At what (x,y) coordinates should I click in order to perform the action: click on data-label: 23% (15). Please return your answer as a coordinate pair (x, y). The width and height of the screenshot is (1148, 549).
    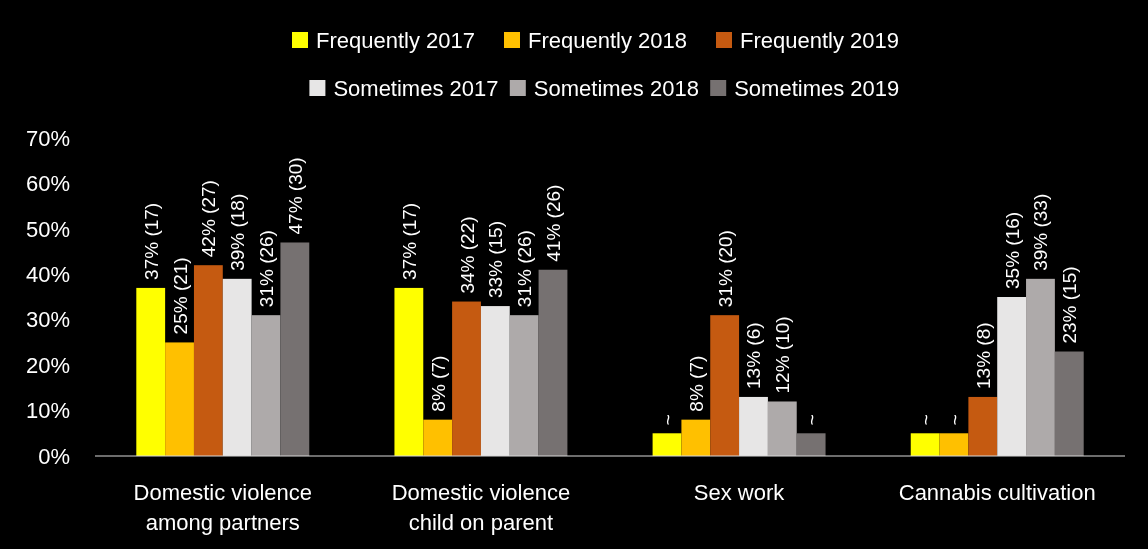
    Looking at the image, I should click on (1070, 305).